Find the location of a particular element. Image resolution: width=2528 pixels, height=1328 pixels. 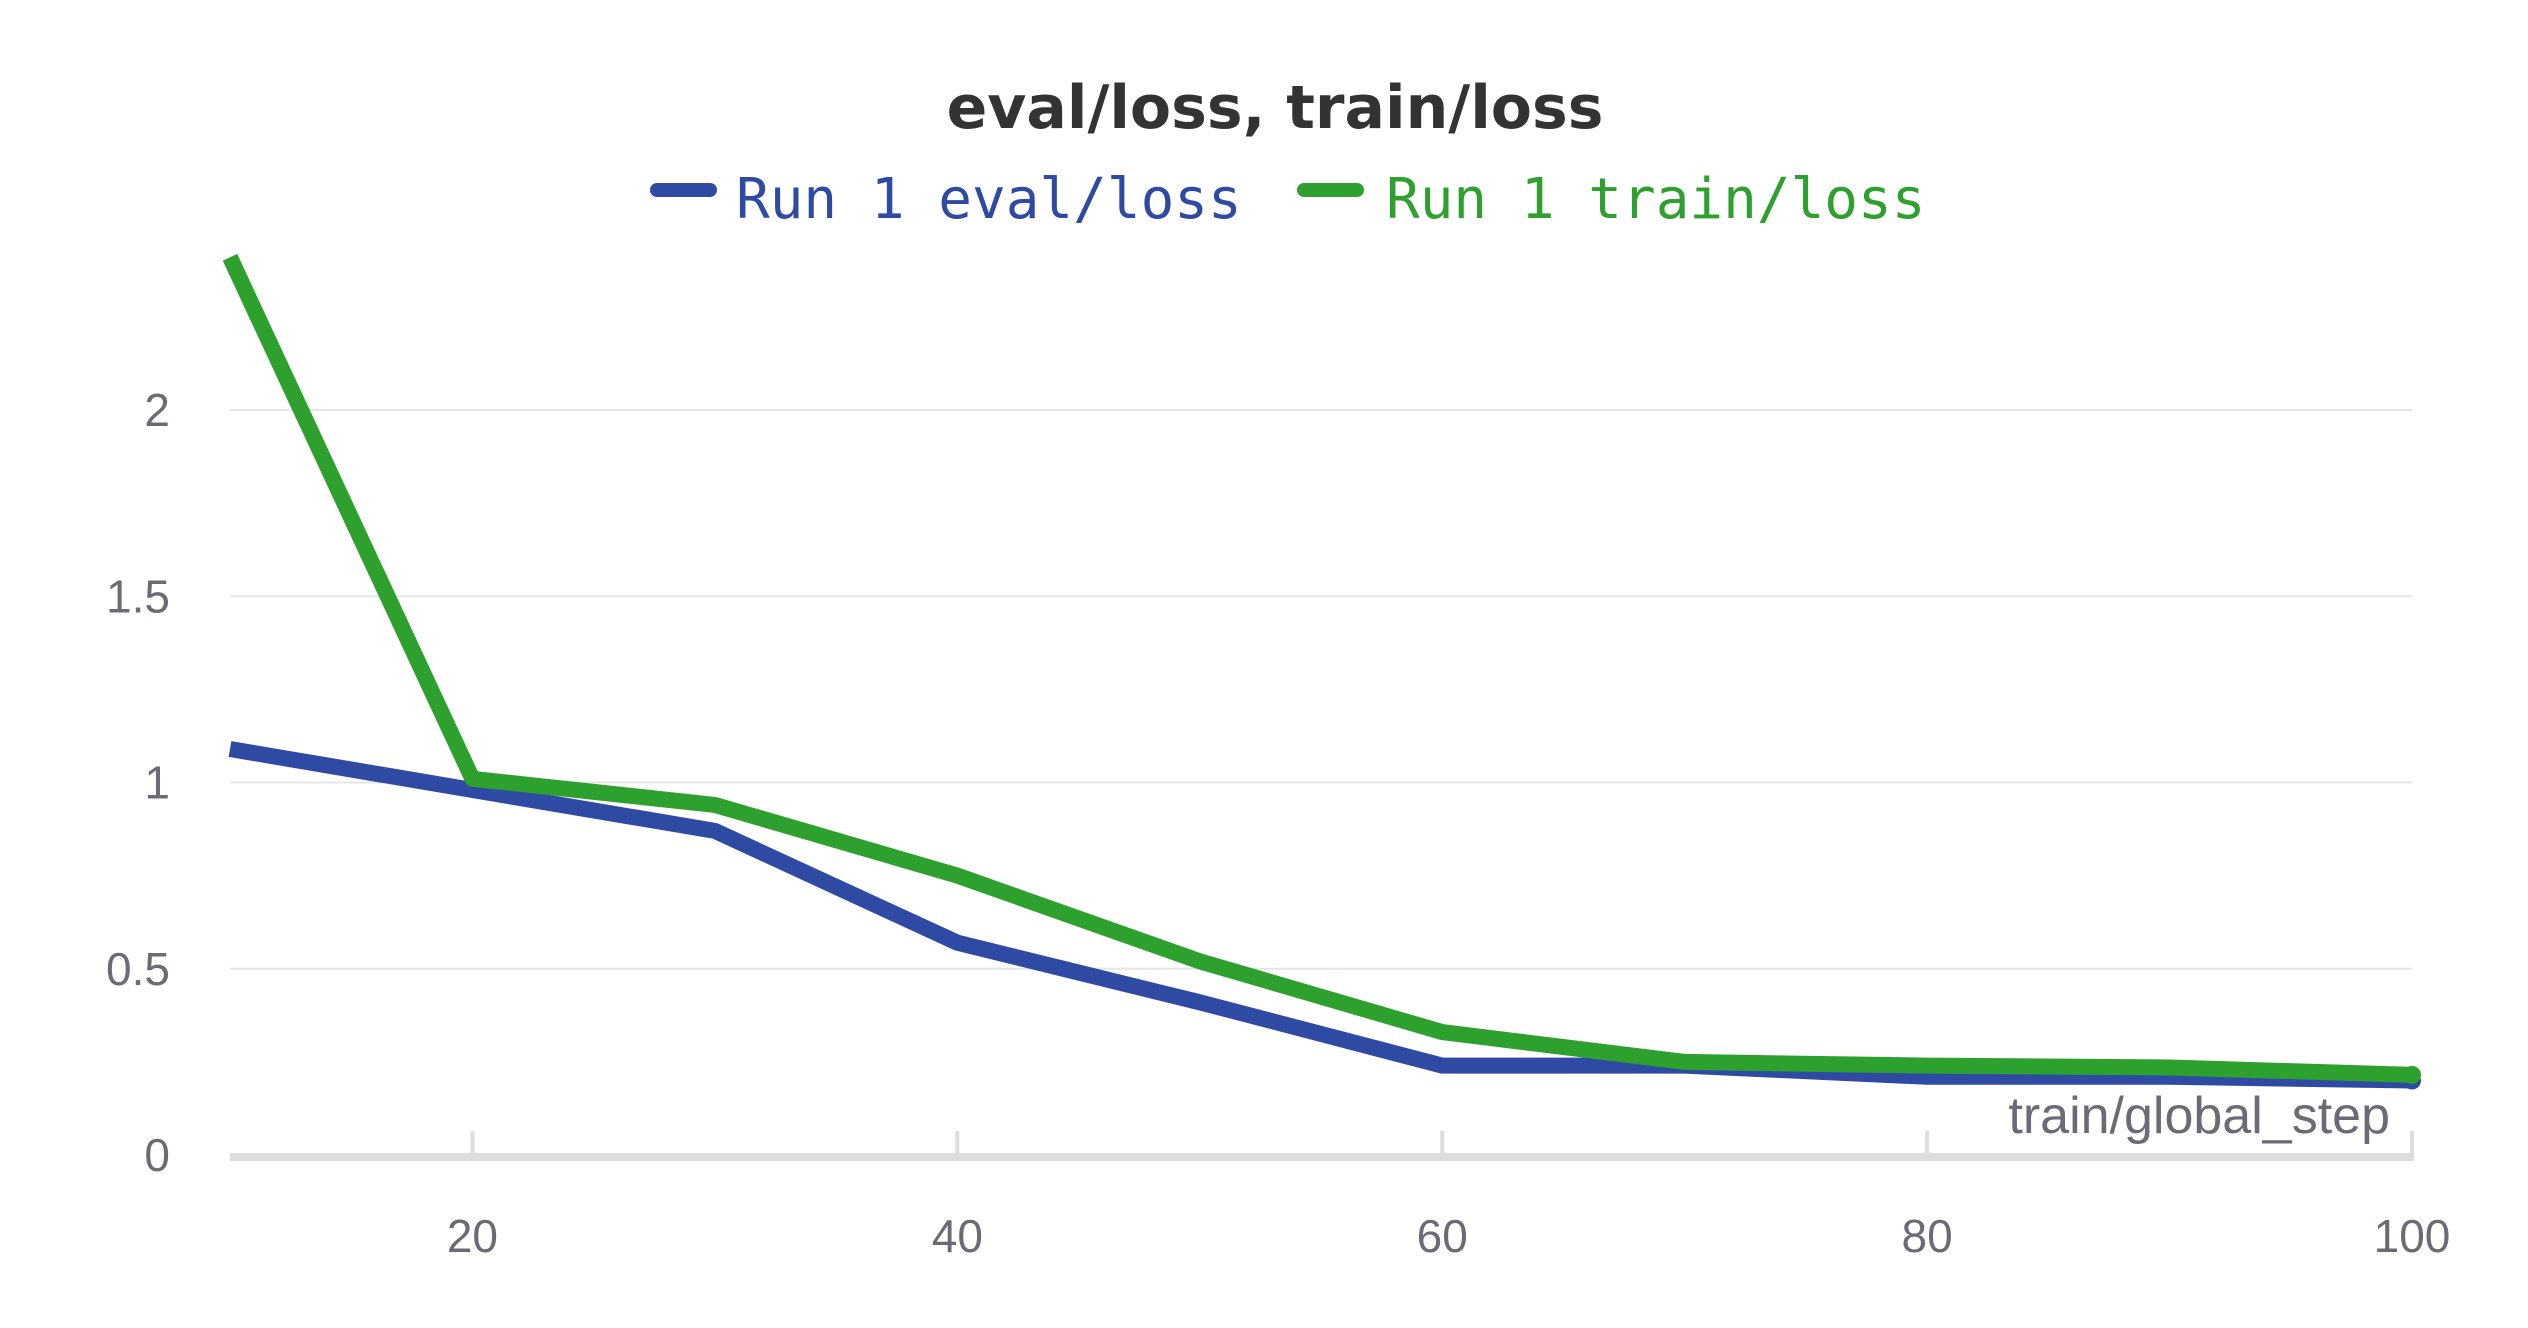

x-tick-label: 40 is located at coordinates (957, 1236).